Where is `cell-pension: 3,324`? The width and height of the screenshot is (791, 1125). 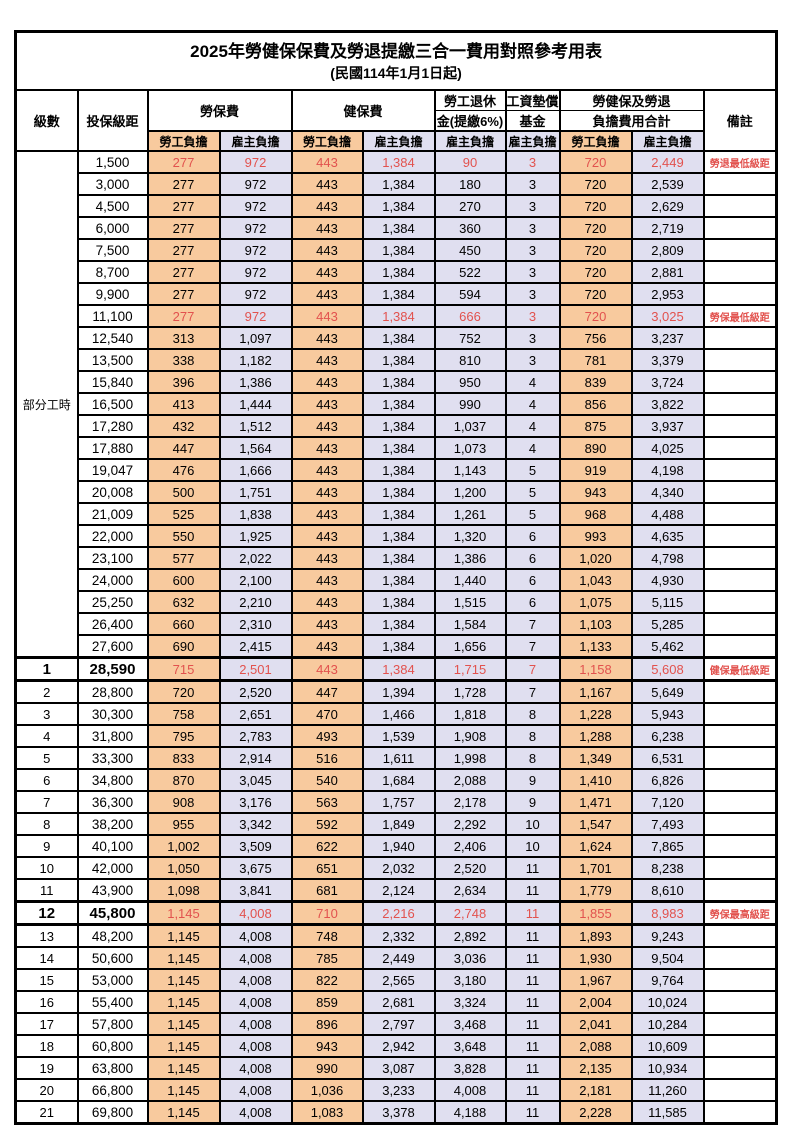 cell-pension: 3,324 is located at coordinates (470, 1002).